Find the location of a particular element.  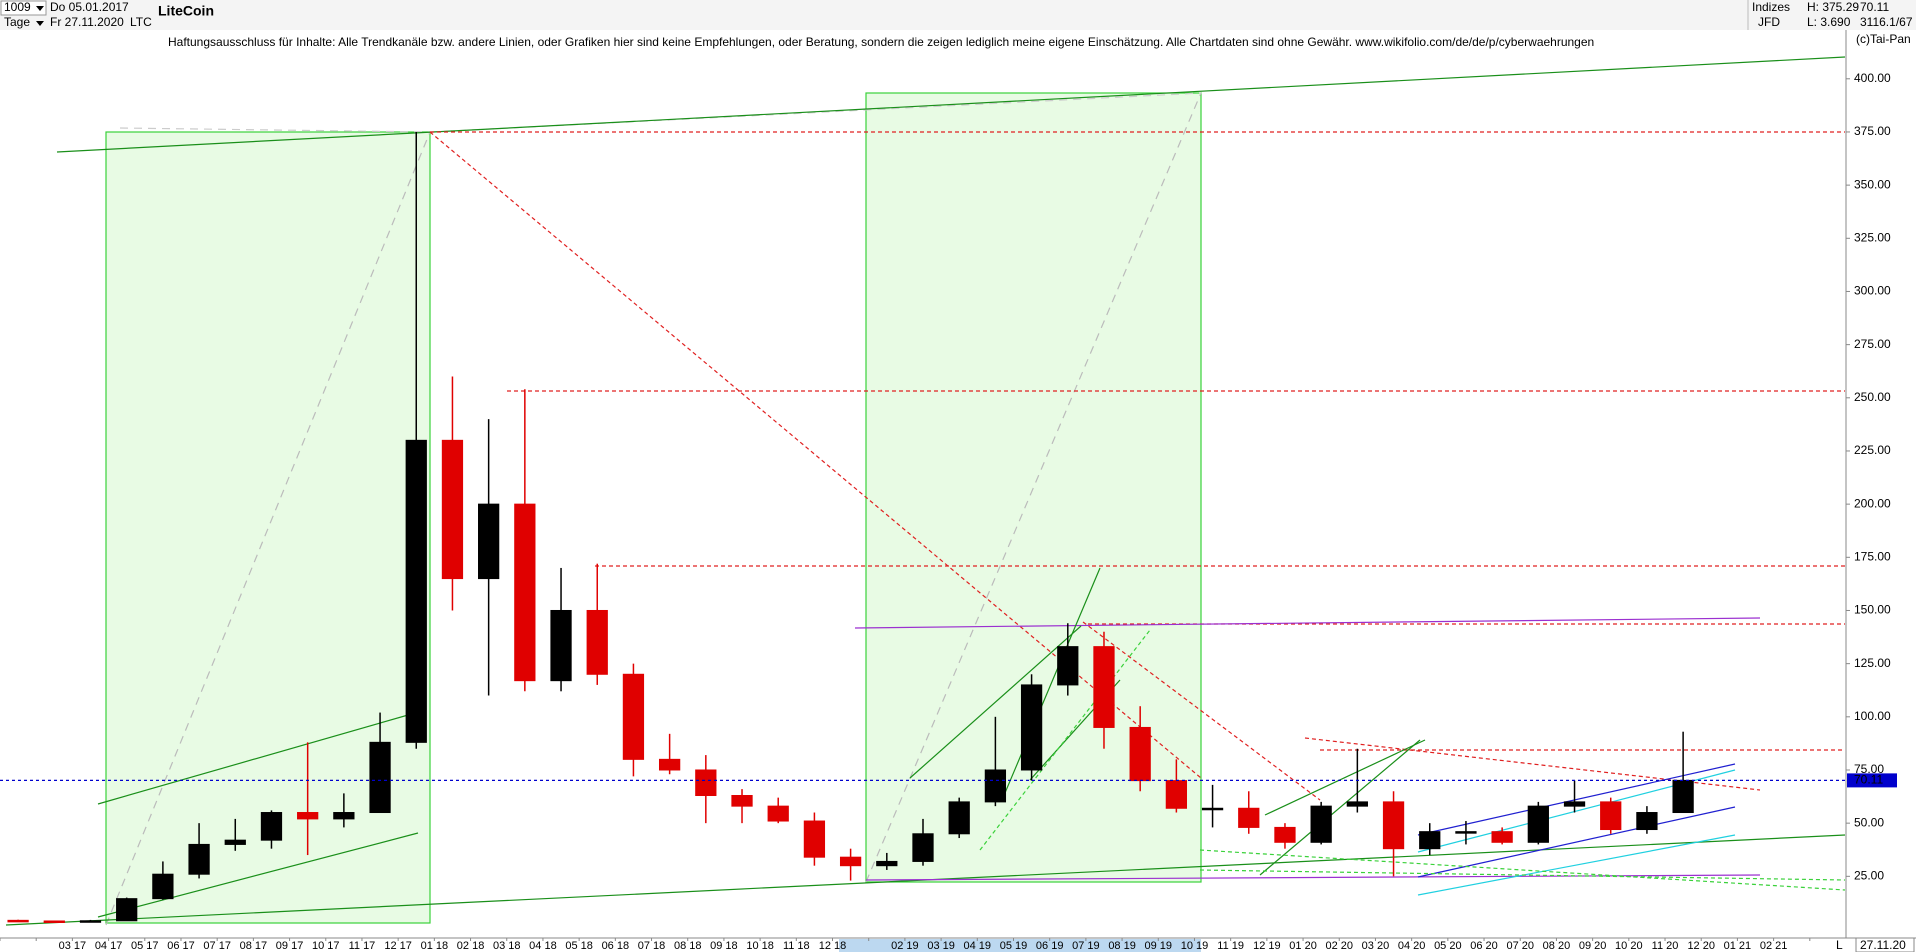

last-price-label: 70.11 is located at coordinates (1868, 780).